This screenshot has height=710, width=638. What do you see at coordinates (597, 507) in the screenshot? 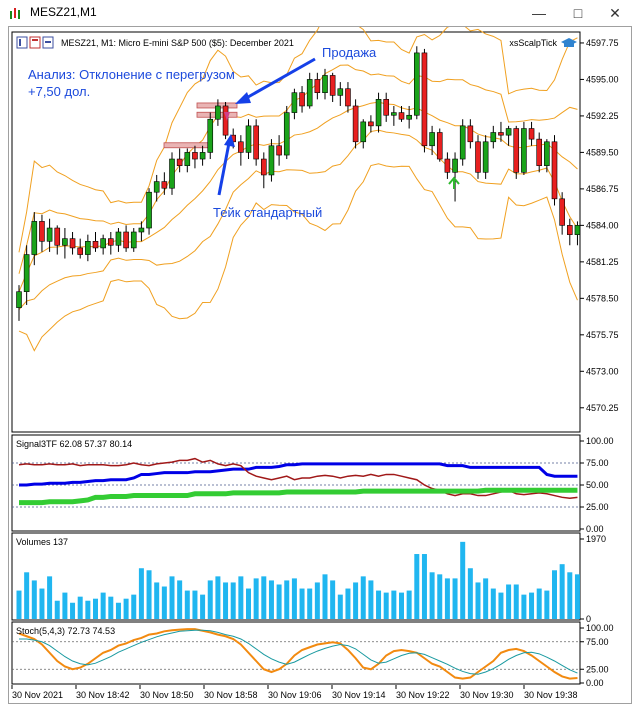
I see `signal-tick-label: 25.00` at bounding box center [597, 507].